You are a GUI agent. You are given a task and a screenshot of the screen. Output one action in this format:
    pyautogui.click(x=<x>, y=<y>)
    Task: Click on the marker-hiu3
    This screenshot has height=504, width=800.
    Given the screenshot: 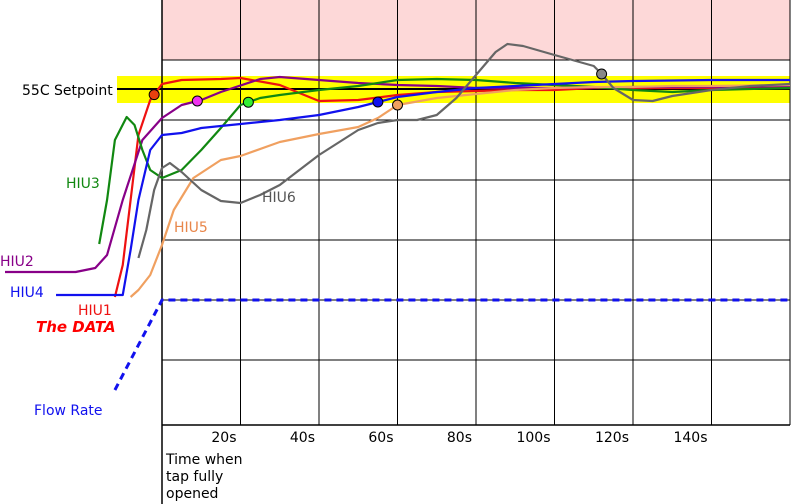 What is the action you would take?
    pyautogui.click(x=248, y=102)
    